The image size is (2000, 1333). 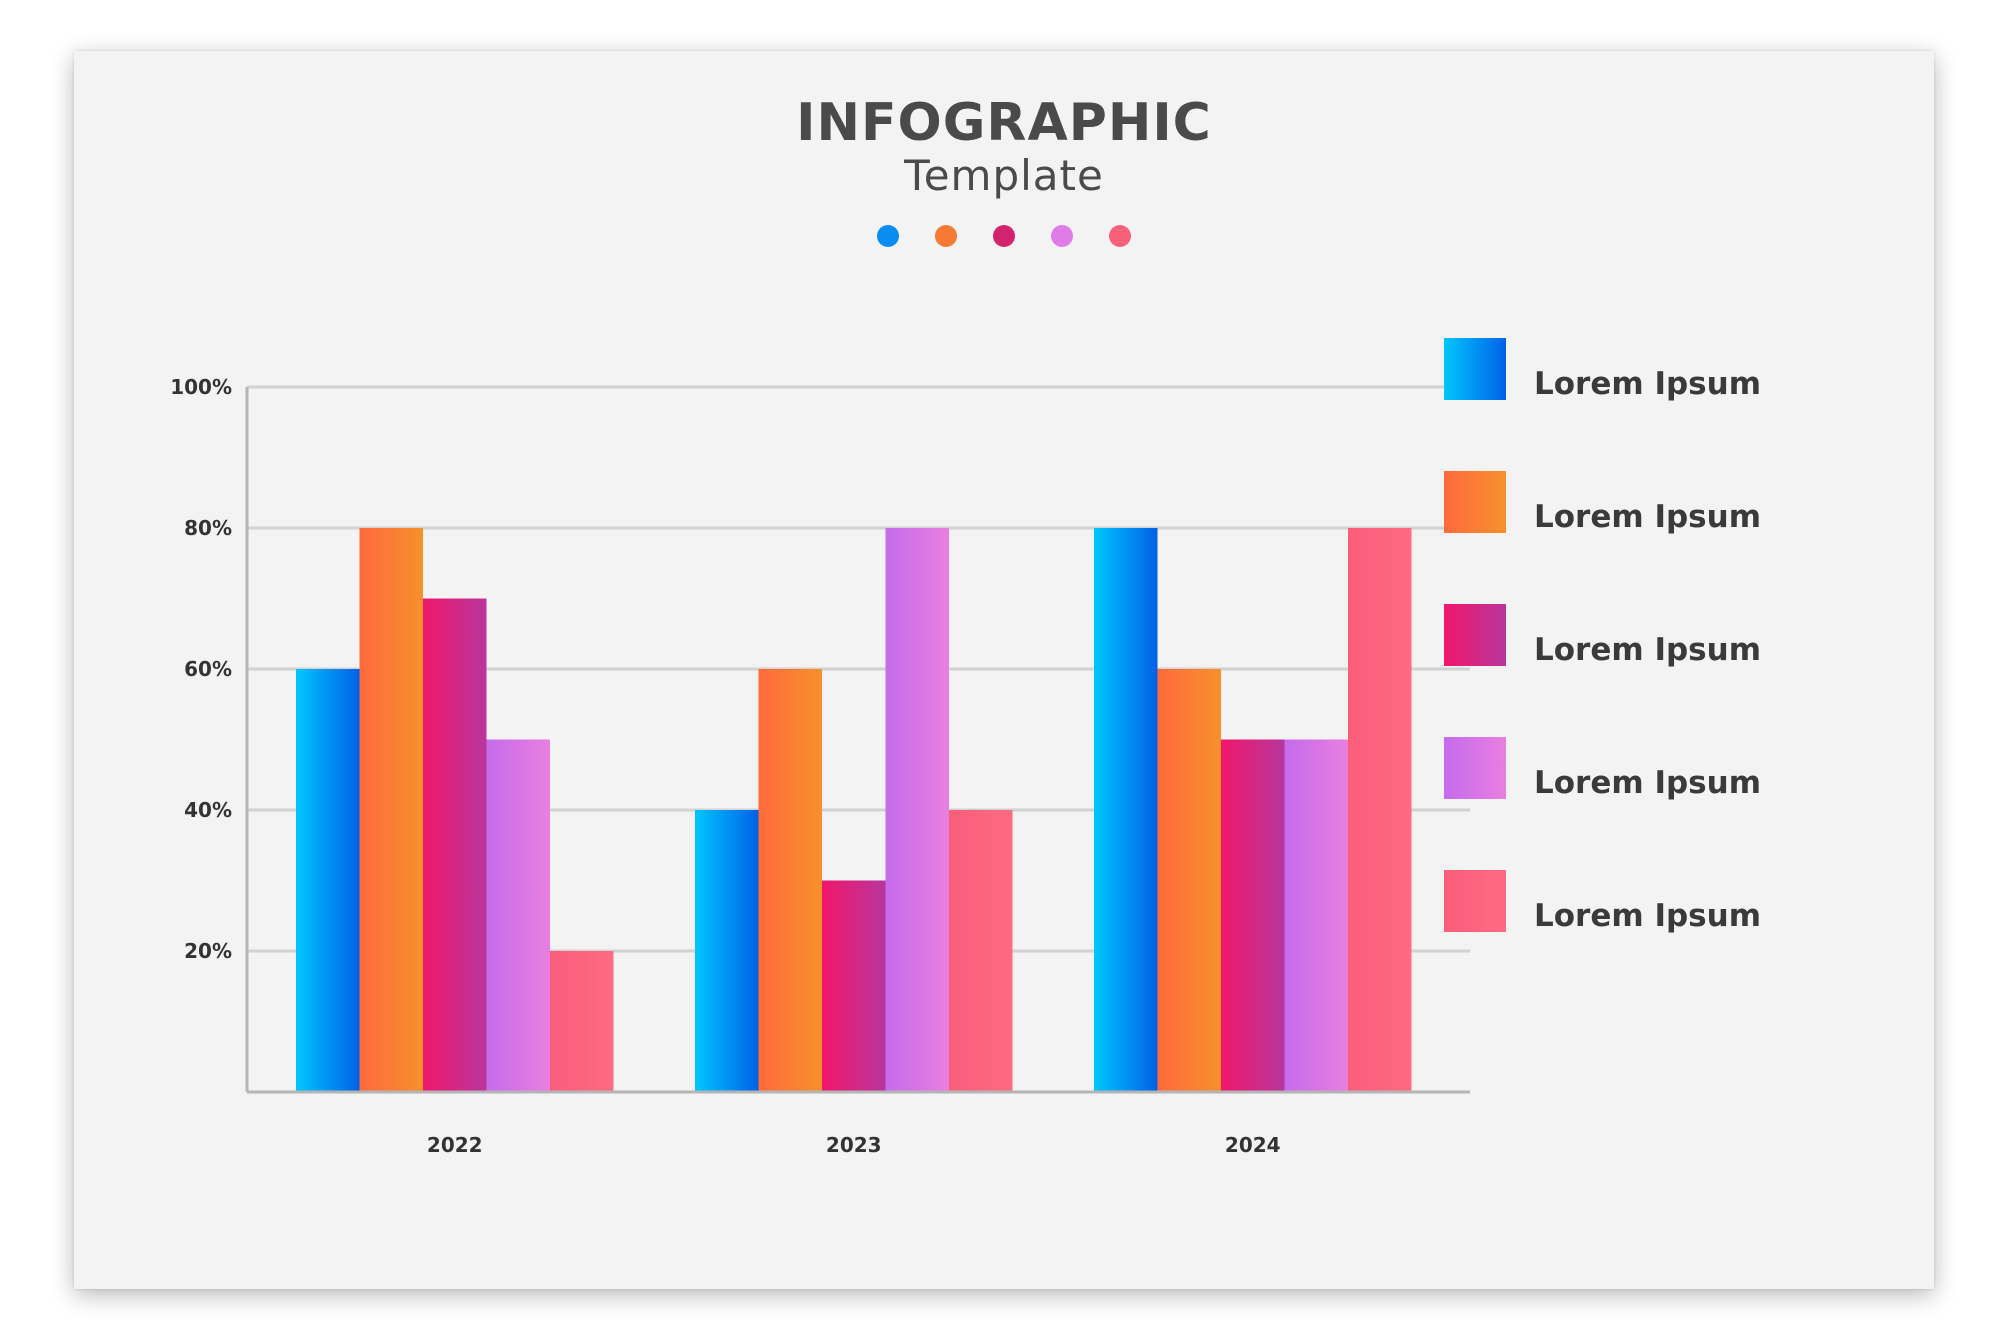 What do you see at coordinates (208, 810) in the screenshot?
I see `y-tick-label: 40%` at bounding box center [208, 810].